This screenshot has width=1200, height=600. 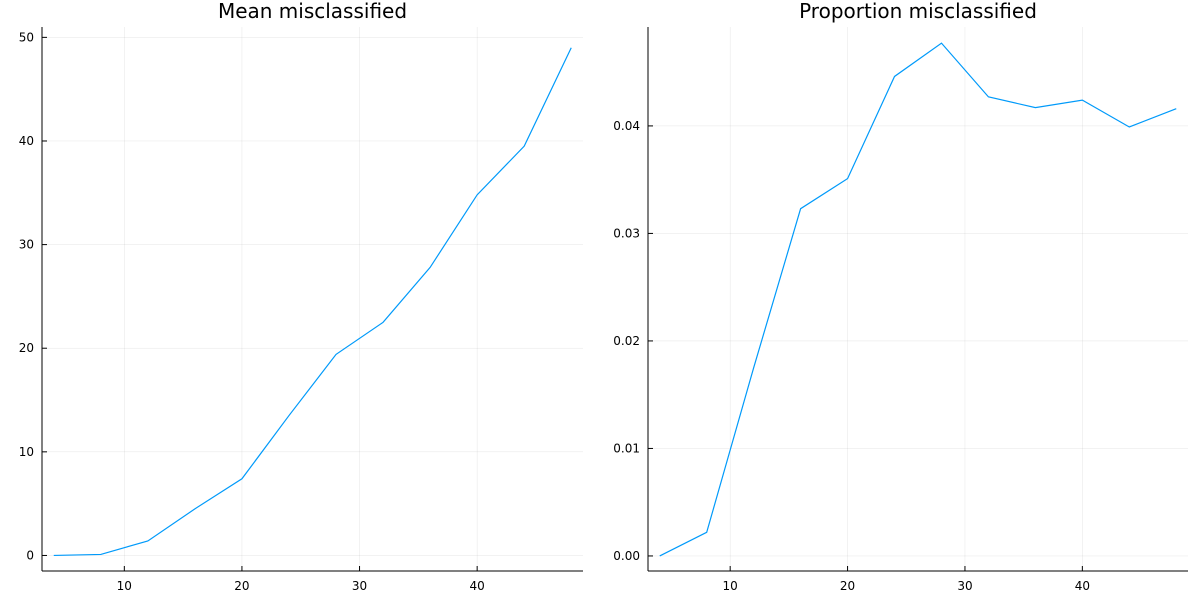 I want to click on chart-title-mean-misclassified: Mean misclassified, so click(x=312, y=11).